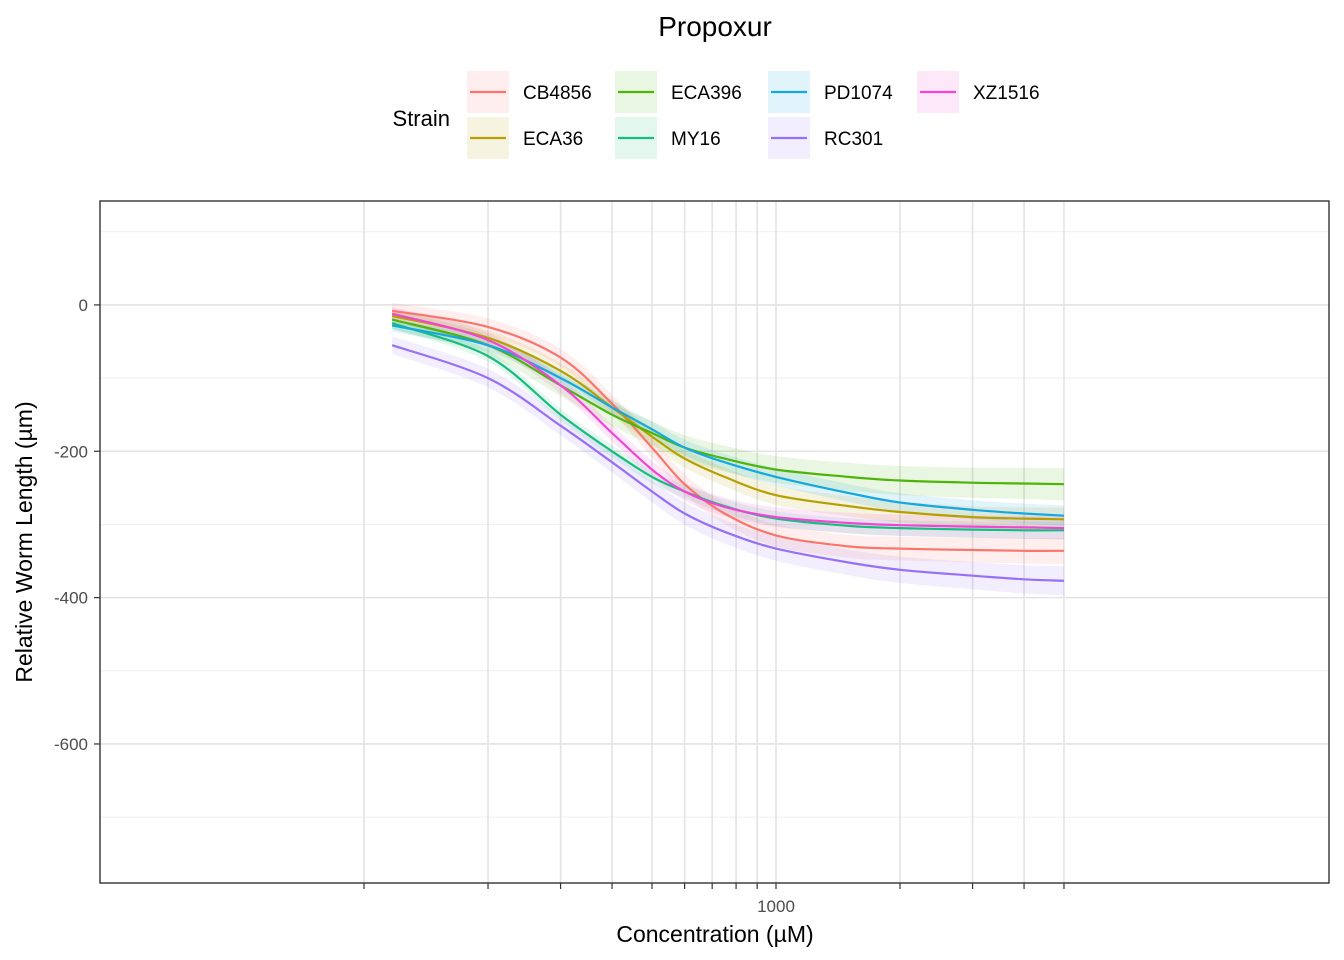  Describe the element at coordinates (557, 93) in the screenshot. I see `legend-label-cb4856: CB4856` at that location.